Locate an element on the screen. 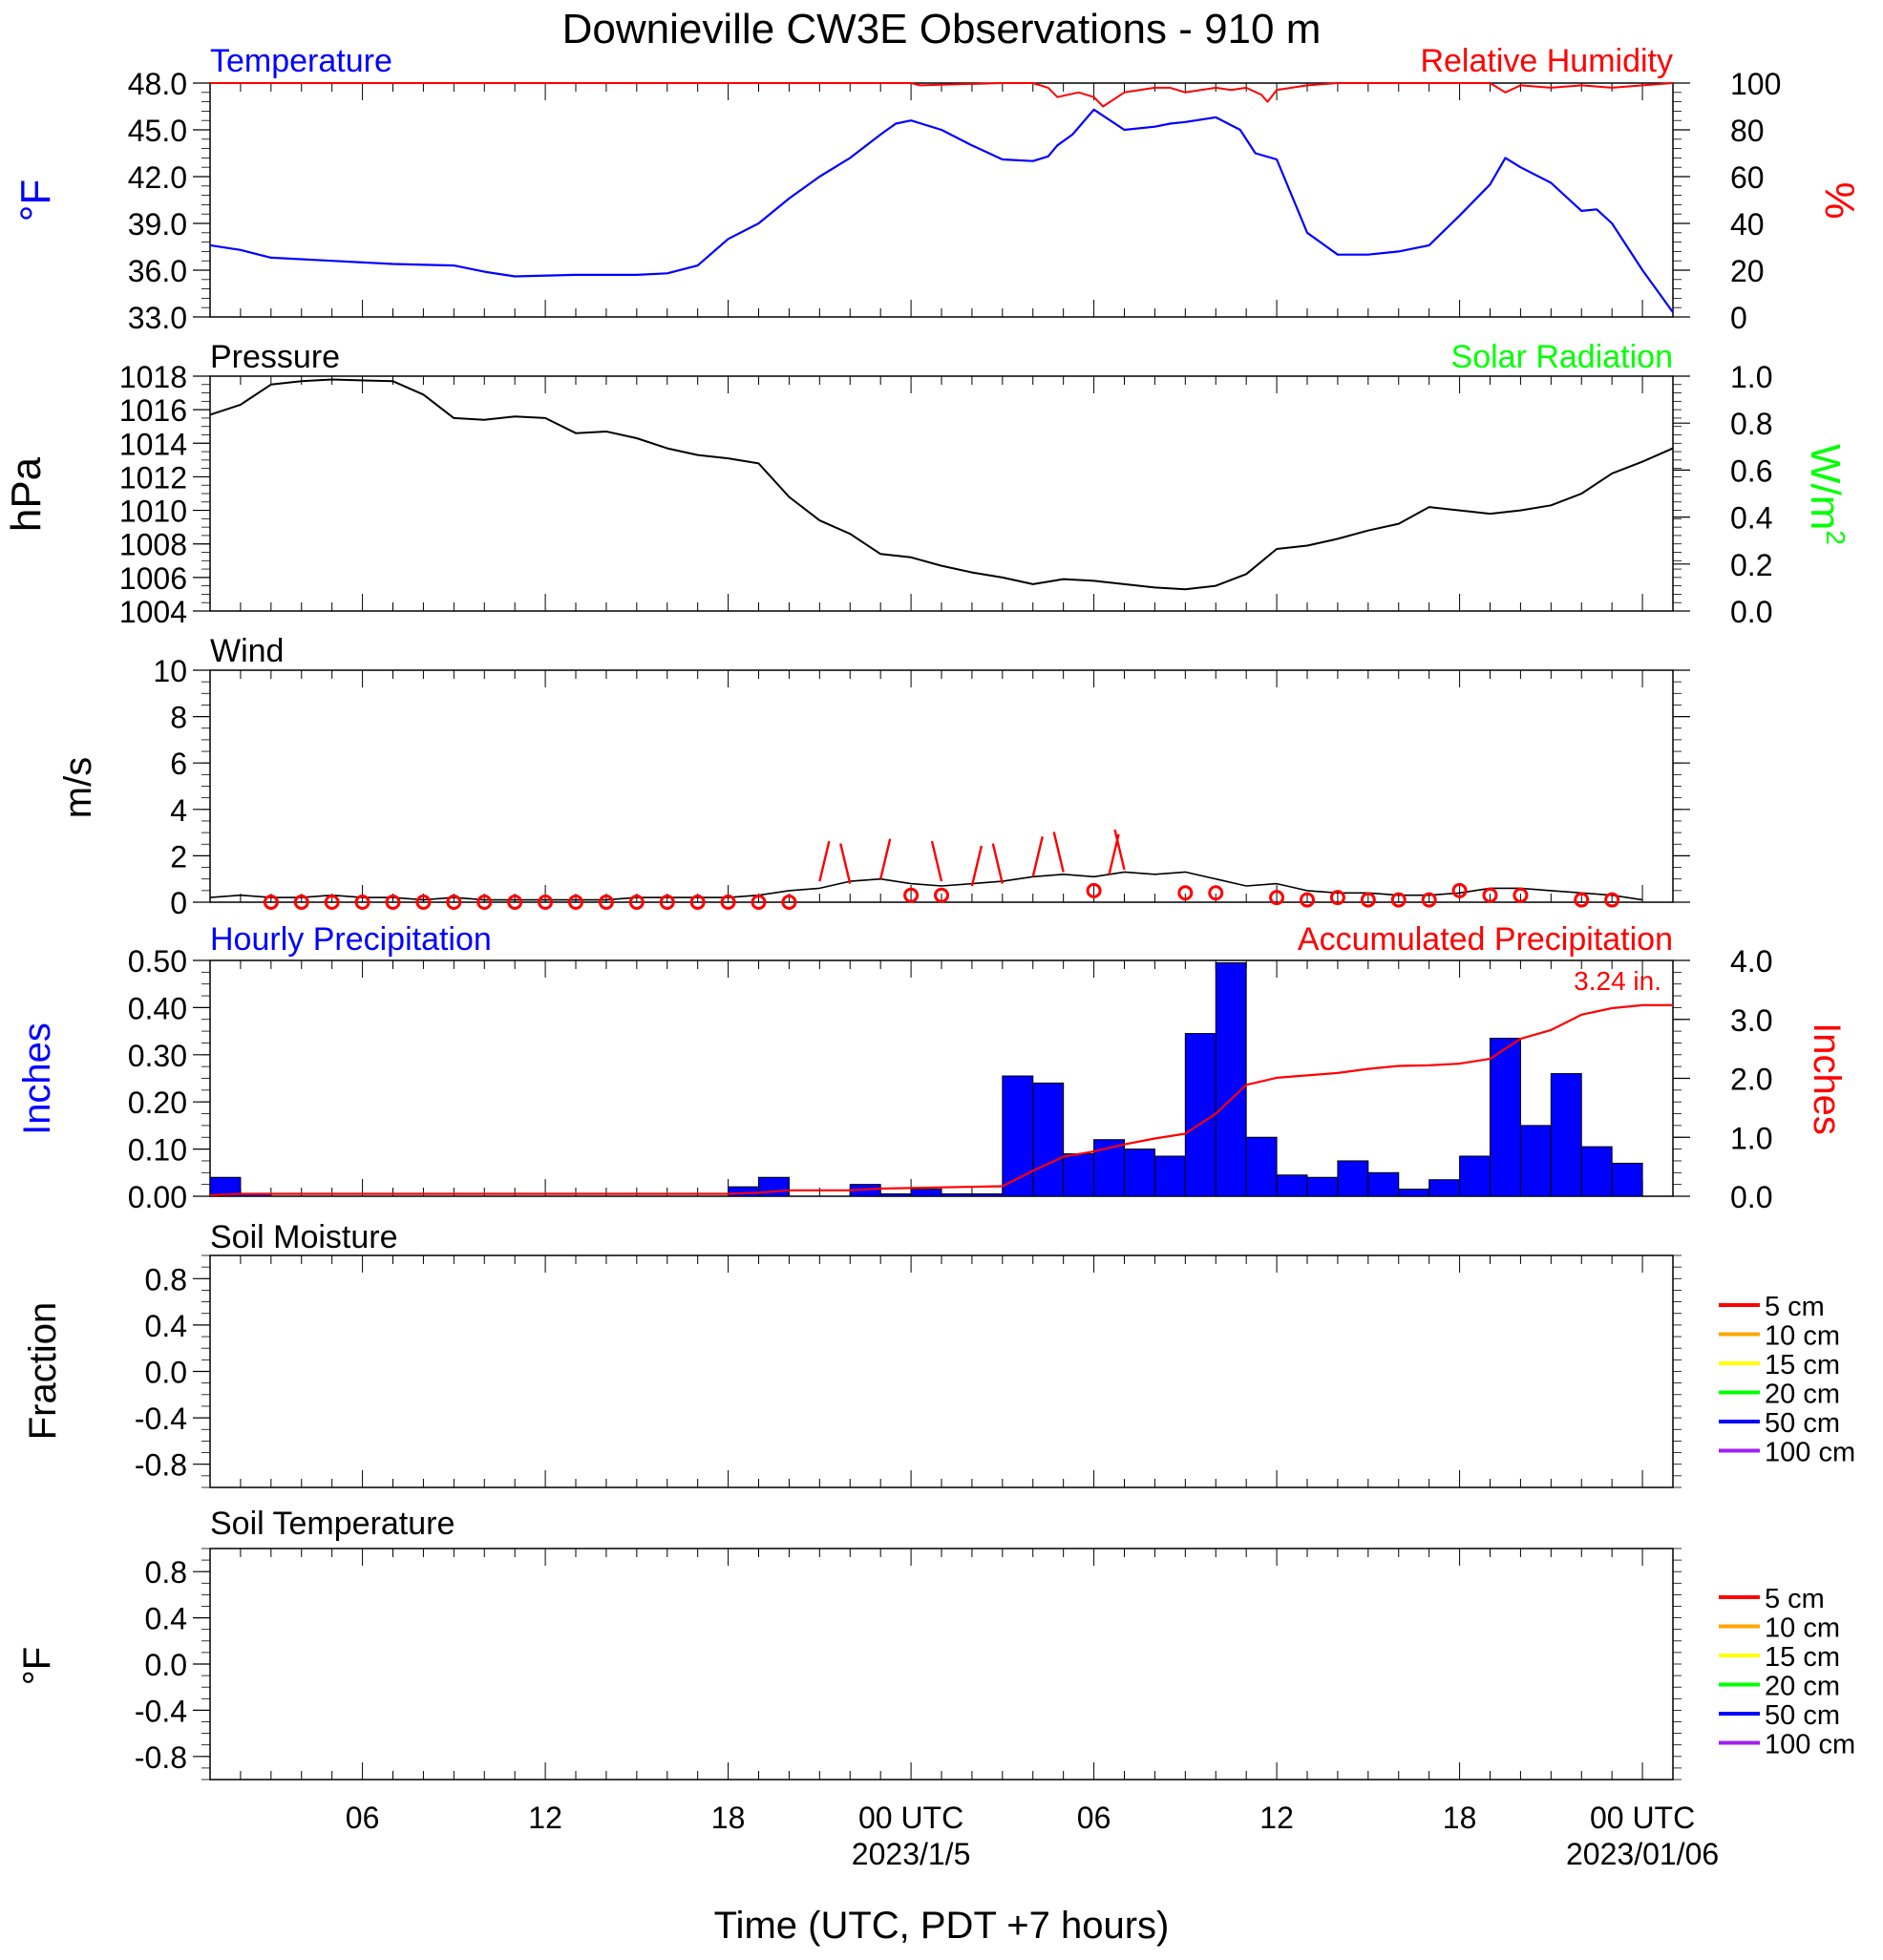  wind-frame is located at coordinates (941, 786).